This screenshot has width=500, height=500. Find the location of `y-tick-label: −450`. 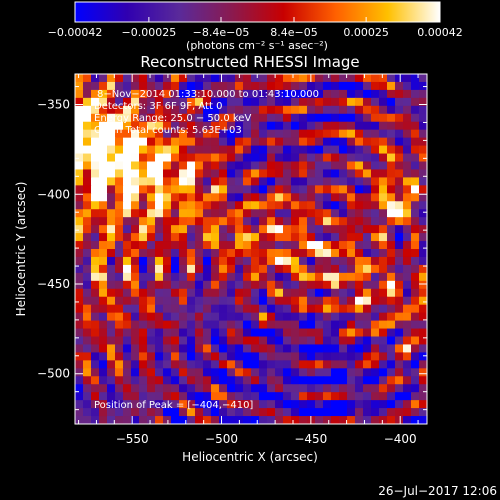

y-tick-label: −450 is located at coordinates (53, 284).